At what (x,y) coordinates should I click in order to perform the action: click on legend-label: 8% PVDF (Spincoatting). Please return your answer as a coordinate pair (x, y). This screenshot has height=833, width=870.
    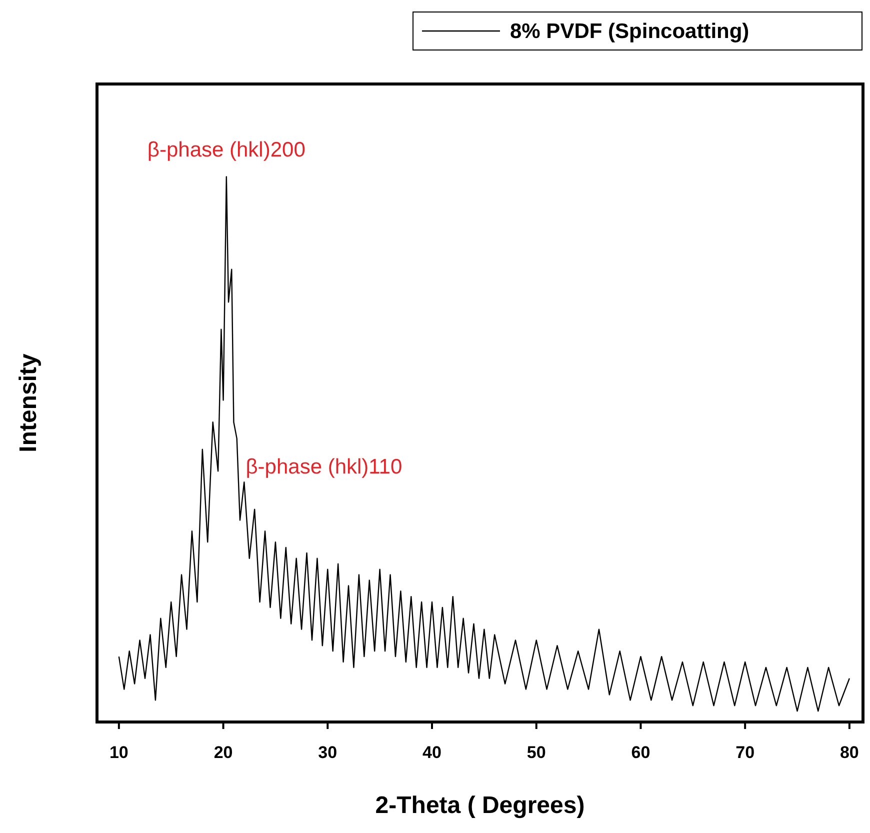
    Looking at the image, I should click on (630, 31).